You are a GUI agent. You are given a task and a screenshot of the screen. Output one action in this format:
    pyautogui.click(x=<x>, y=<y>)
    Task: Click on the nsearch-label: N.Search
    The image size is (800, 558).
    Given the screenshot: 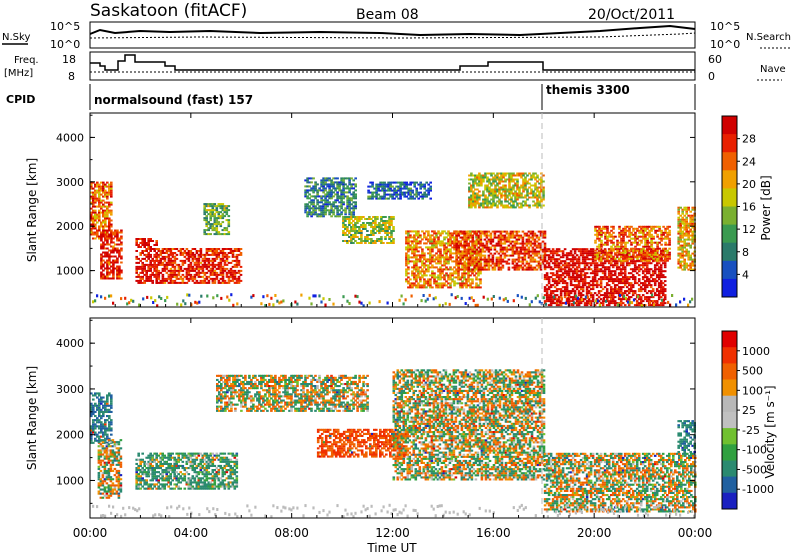 What is the action you would take?
    pyautogui.click(x=768, y=37)
    